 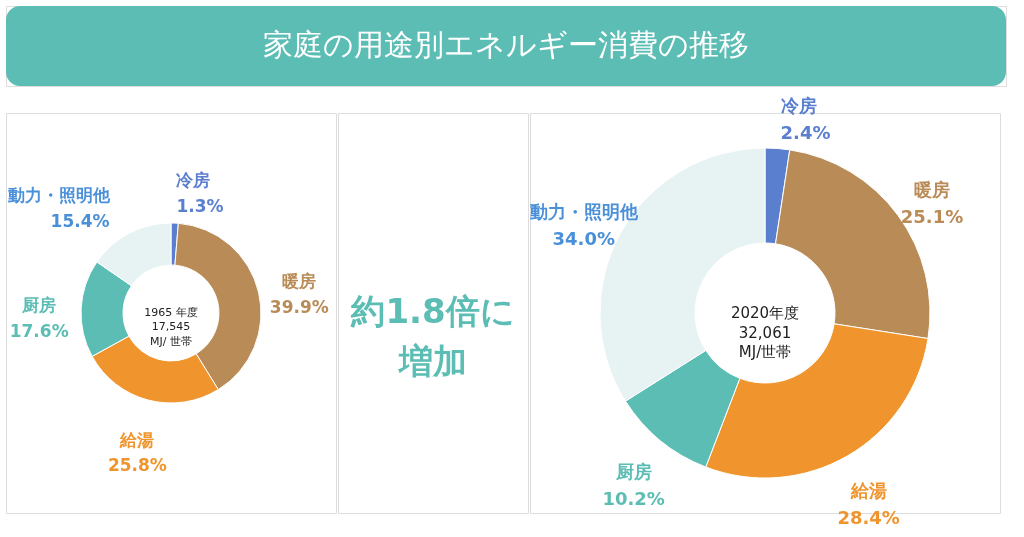 What do you see at coordinates (765, 352) in the screenshot?
I see `text: MJ/世帯` at bounding box center [765, 352].